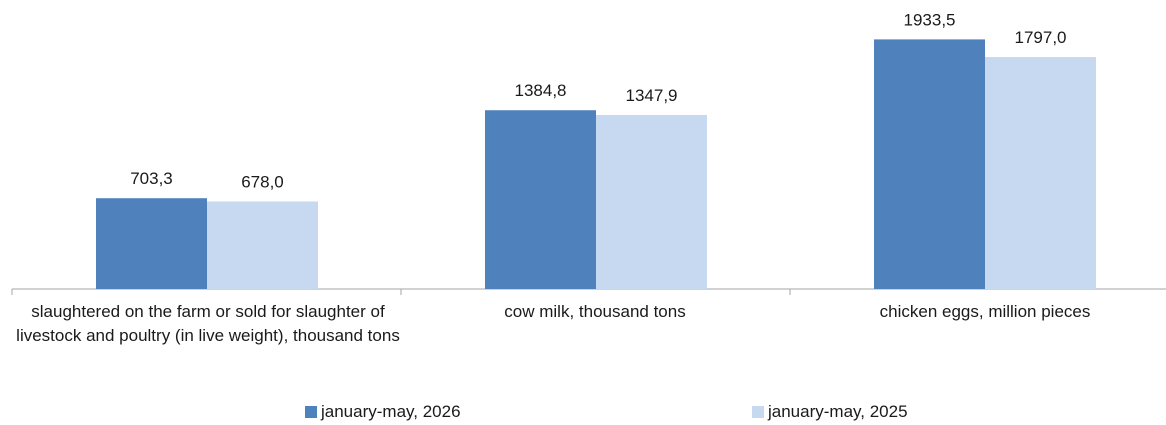 The image size is (1166, 425). I want to click on legend: january-may, 2026 january-may, 2025, so click(583, 413).